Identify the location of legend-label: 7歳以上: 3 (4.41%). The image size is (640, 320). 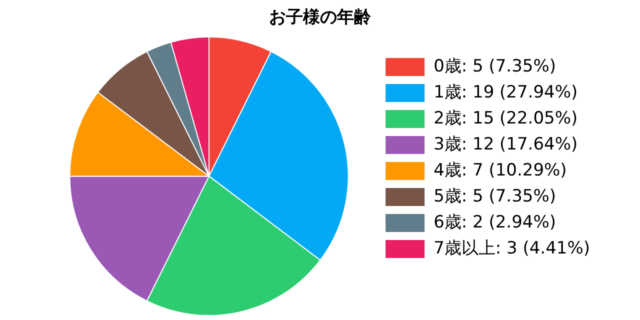
(512, 248).